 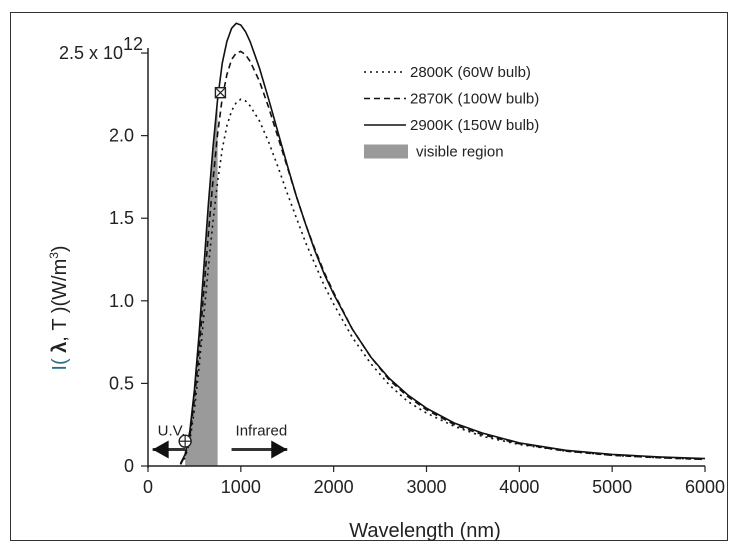 What do you see at coordinates (172, 430) in the screenshot?
I see `annotation-label-0: U.V.` at bounding box center [172, 430].